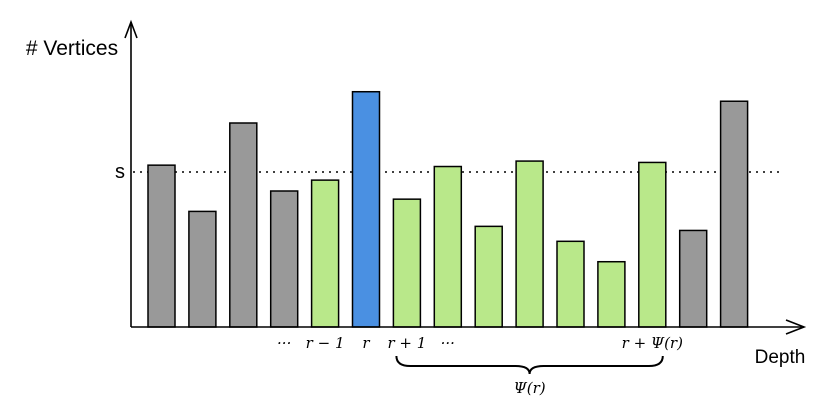 This screenshot has height=410, width=826. Describe the element at coordinates (325, 343) in the screenshot. I see `tick-label-5: r − 1` at that location.